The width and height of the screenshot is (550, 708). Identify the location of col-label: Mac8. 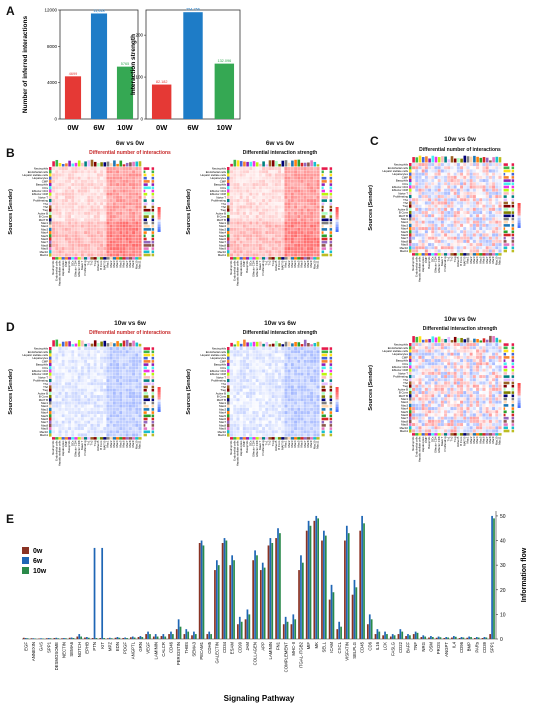
(308, 263).